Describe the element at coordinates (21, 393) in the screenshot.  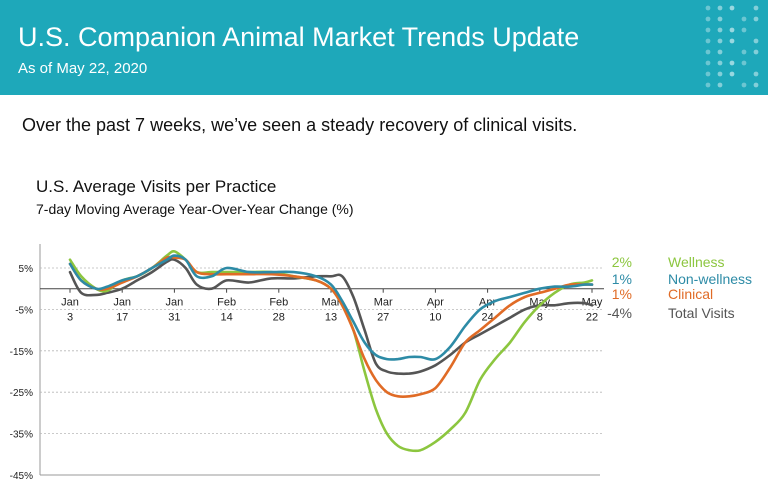
I see `y-tick-label: -25%` at that location.